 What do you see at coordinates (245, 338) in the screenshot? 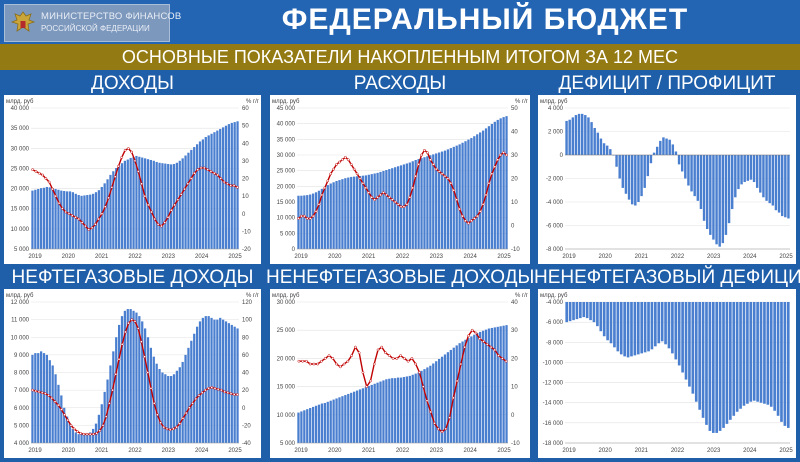
I see `y2-tick-label: 80` at bounding box center [245, 338].